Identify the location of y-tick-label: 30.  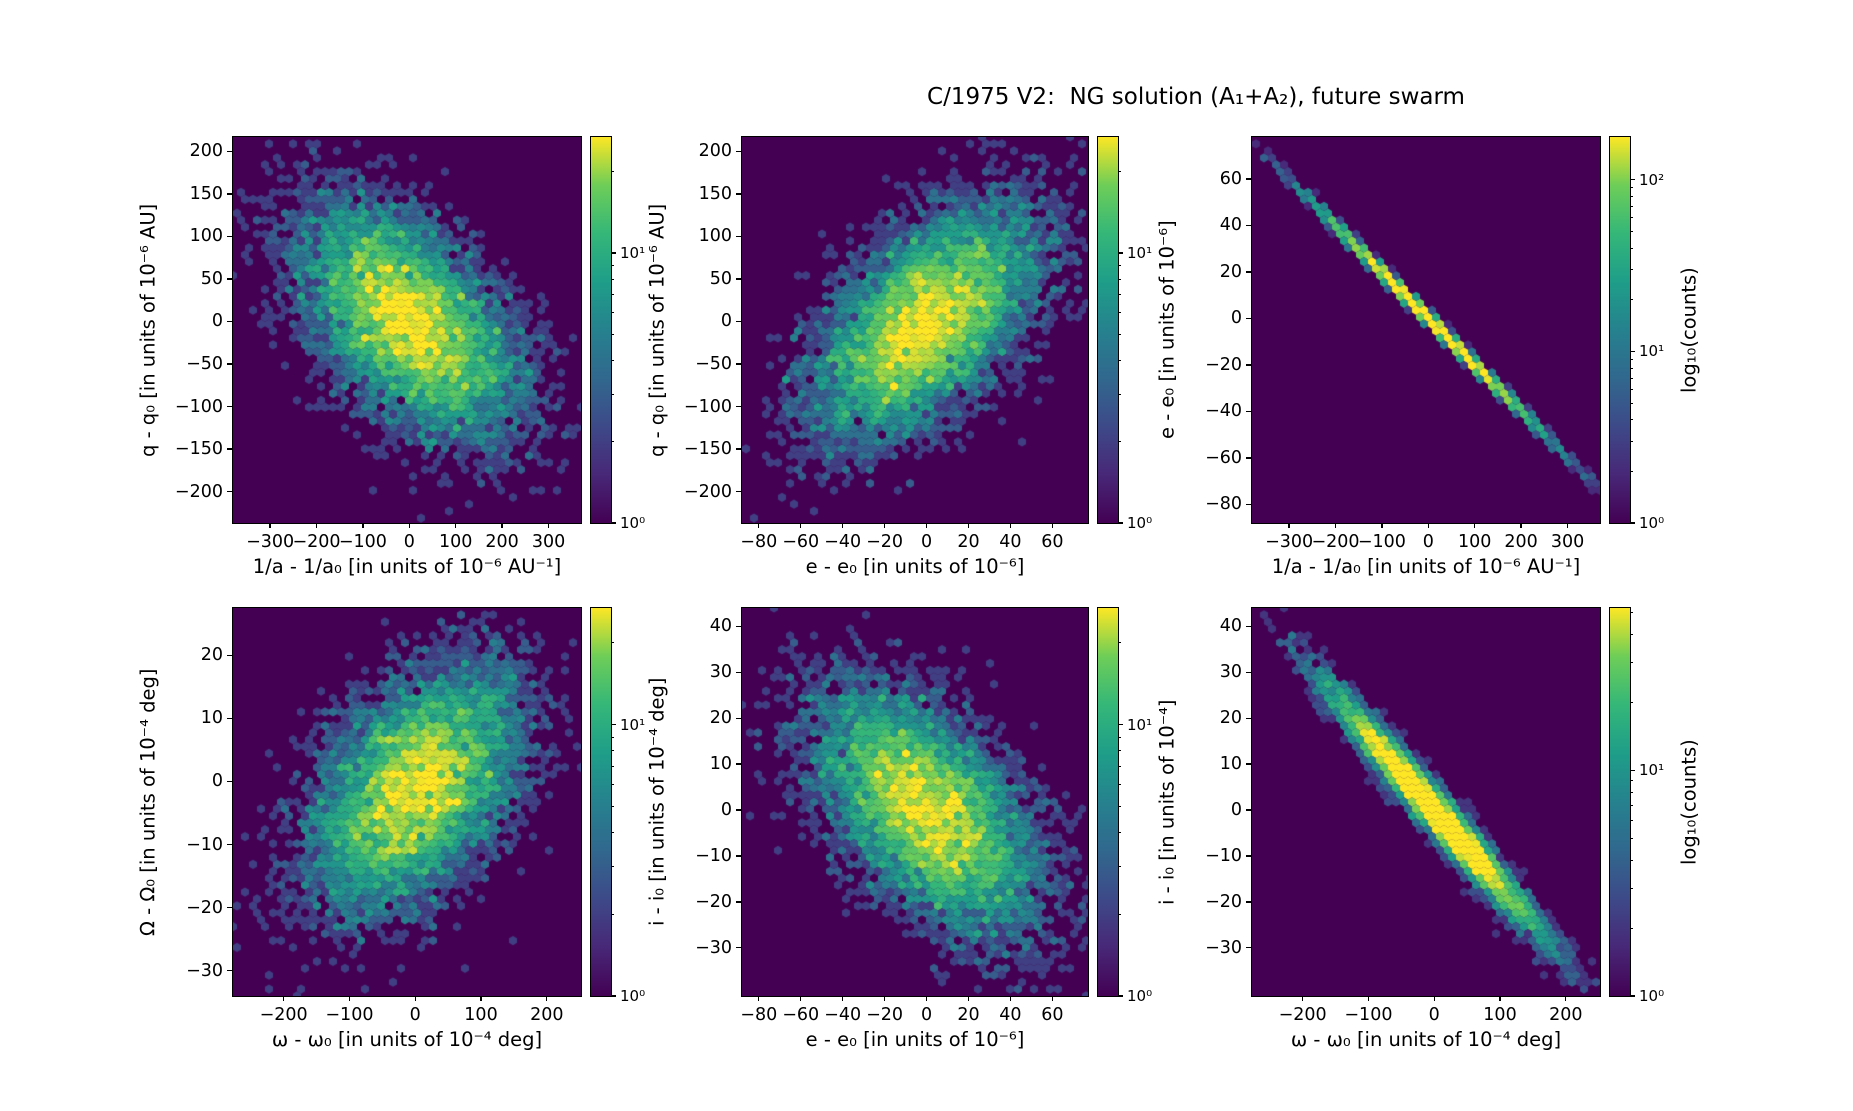
(720, 672).